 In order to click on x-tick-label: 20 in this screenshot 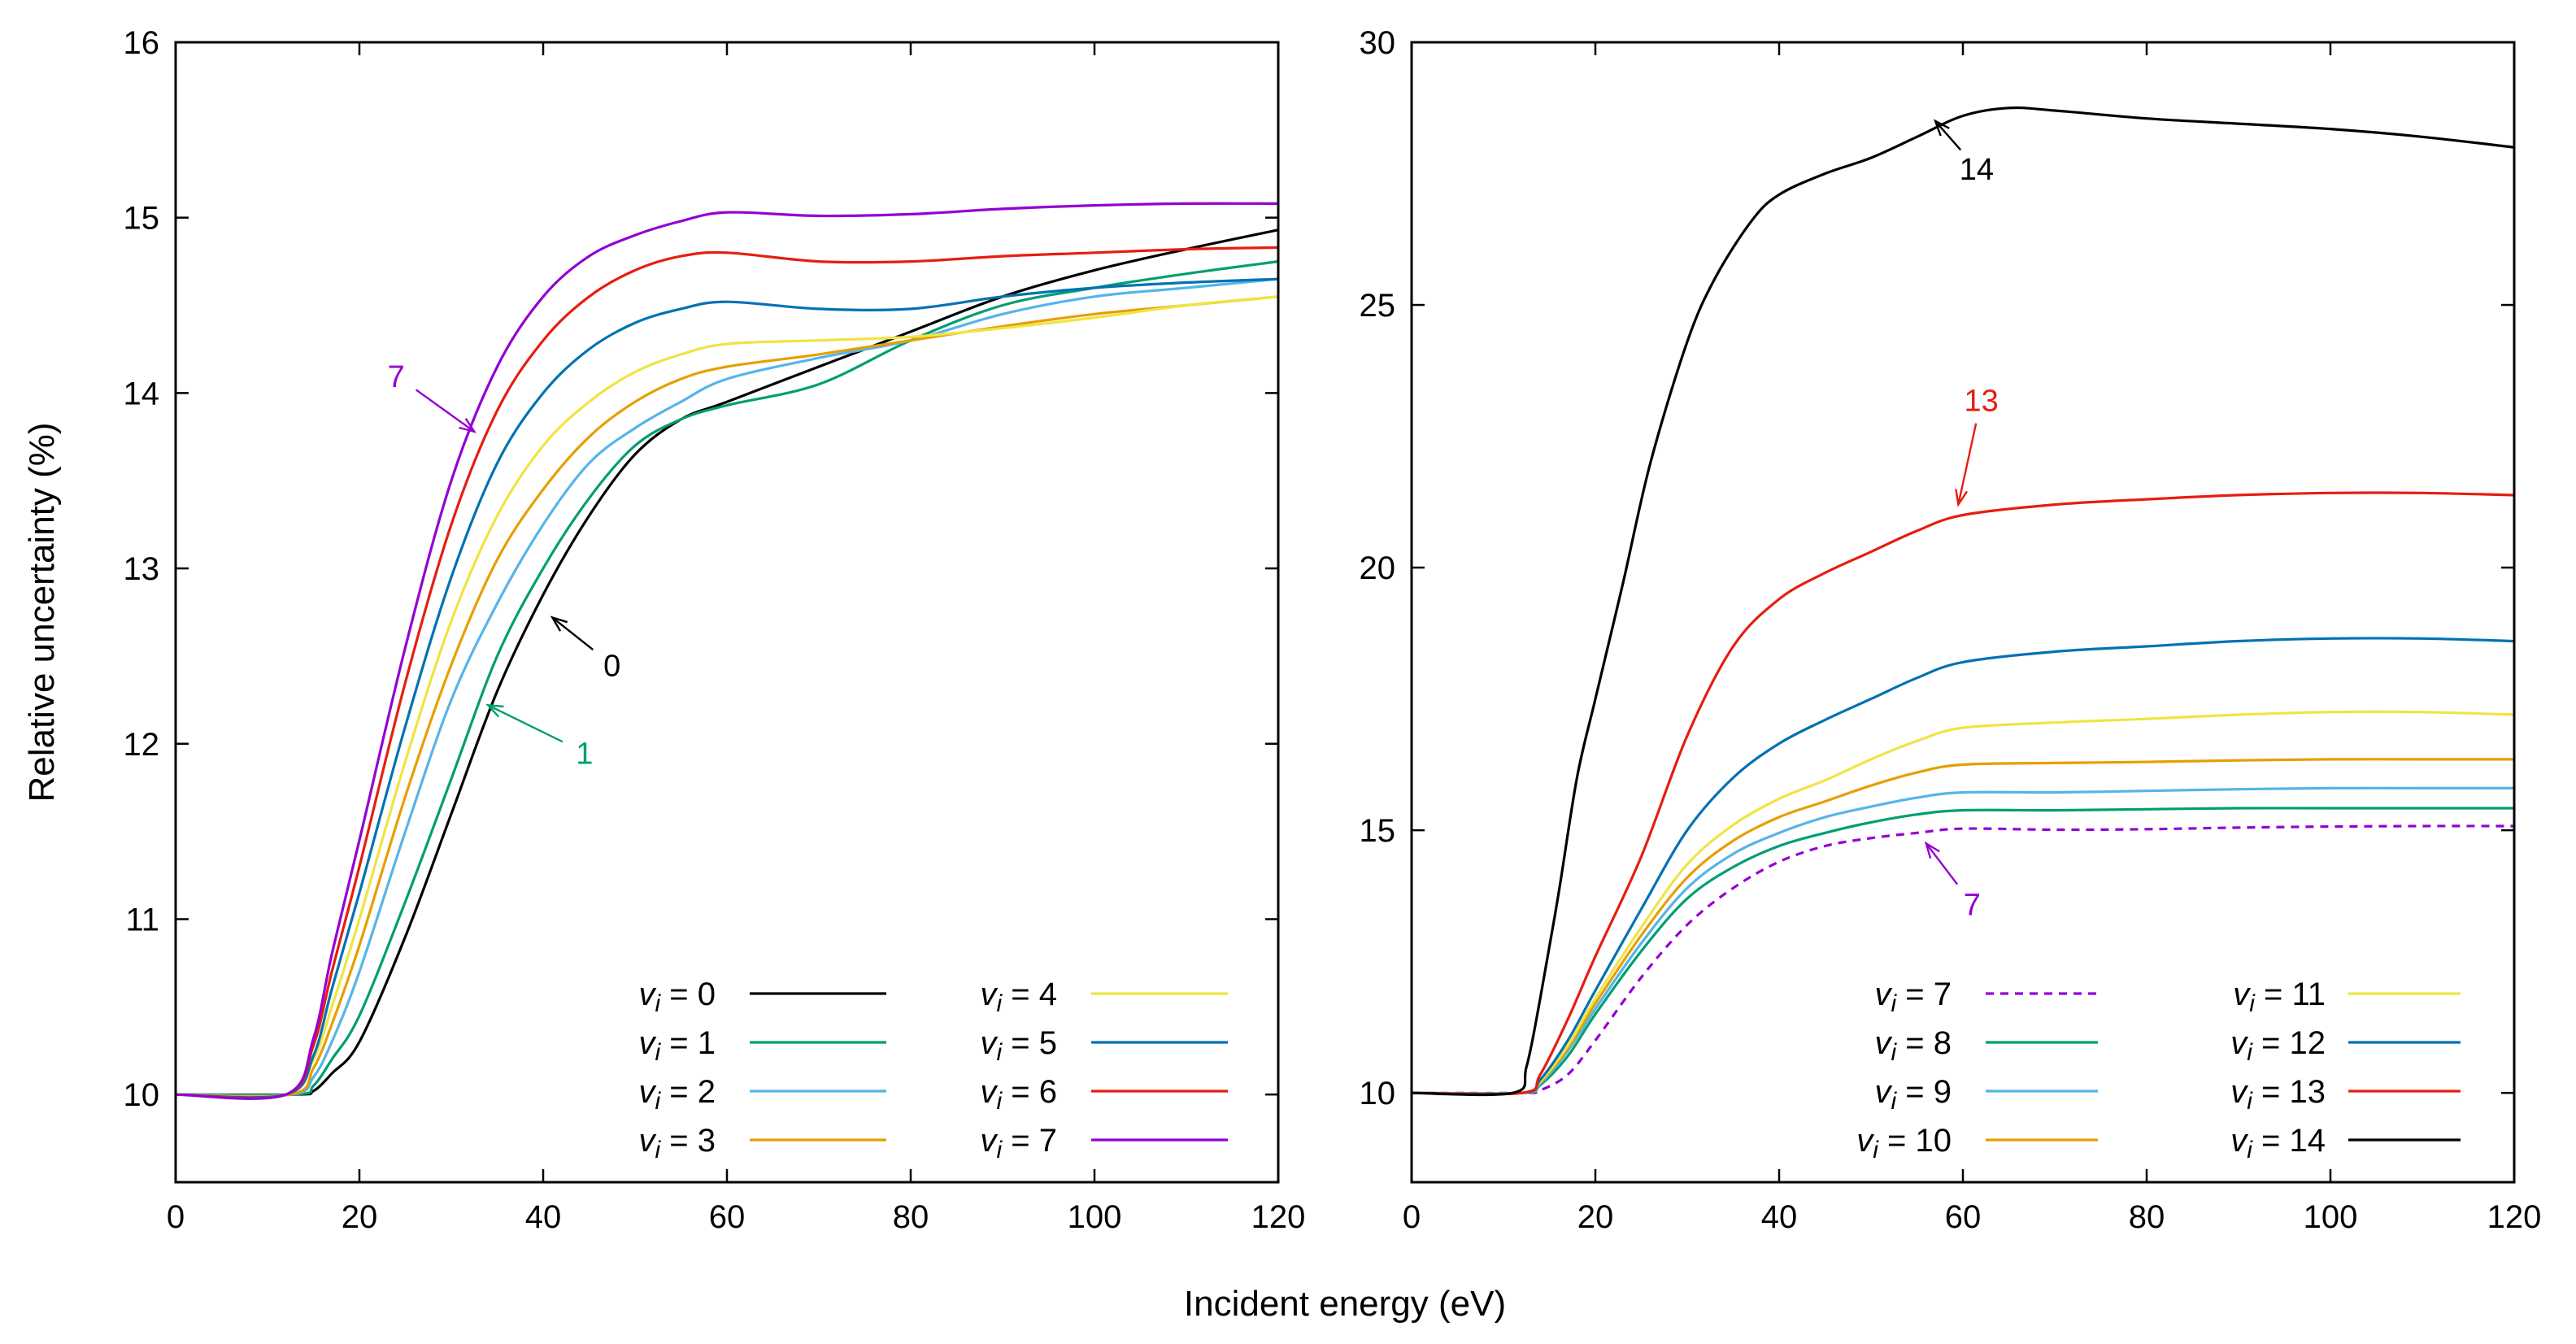, I will do `click(360, 1217)`.